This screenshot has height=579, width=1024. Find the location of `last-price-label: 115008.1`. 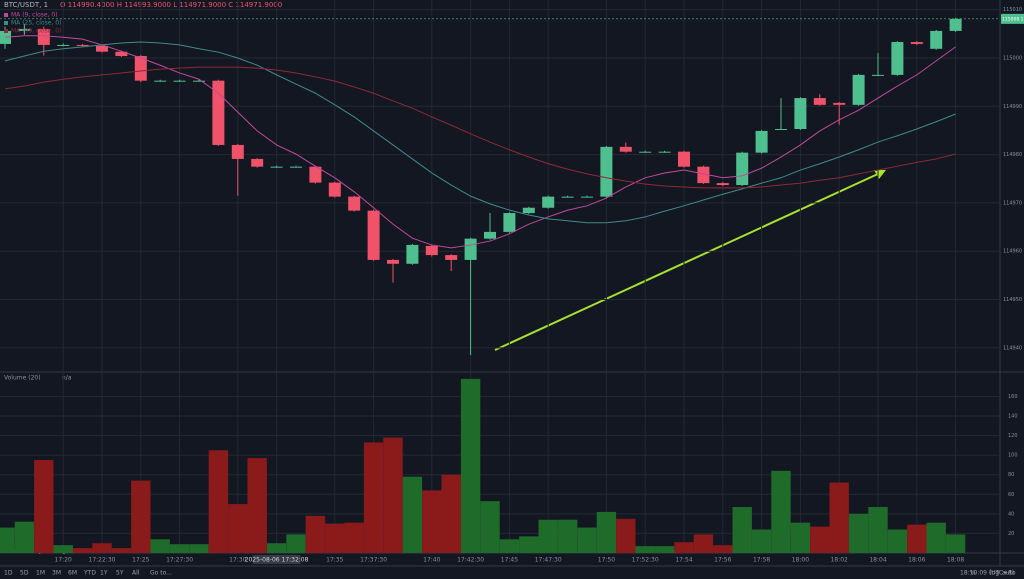

last-price-label: 115008.1 is located at coordinates (1013, 19).